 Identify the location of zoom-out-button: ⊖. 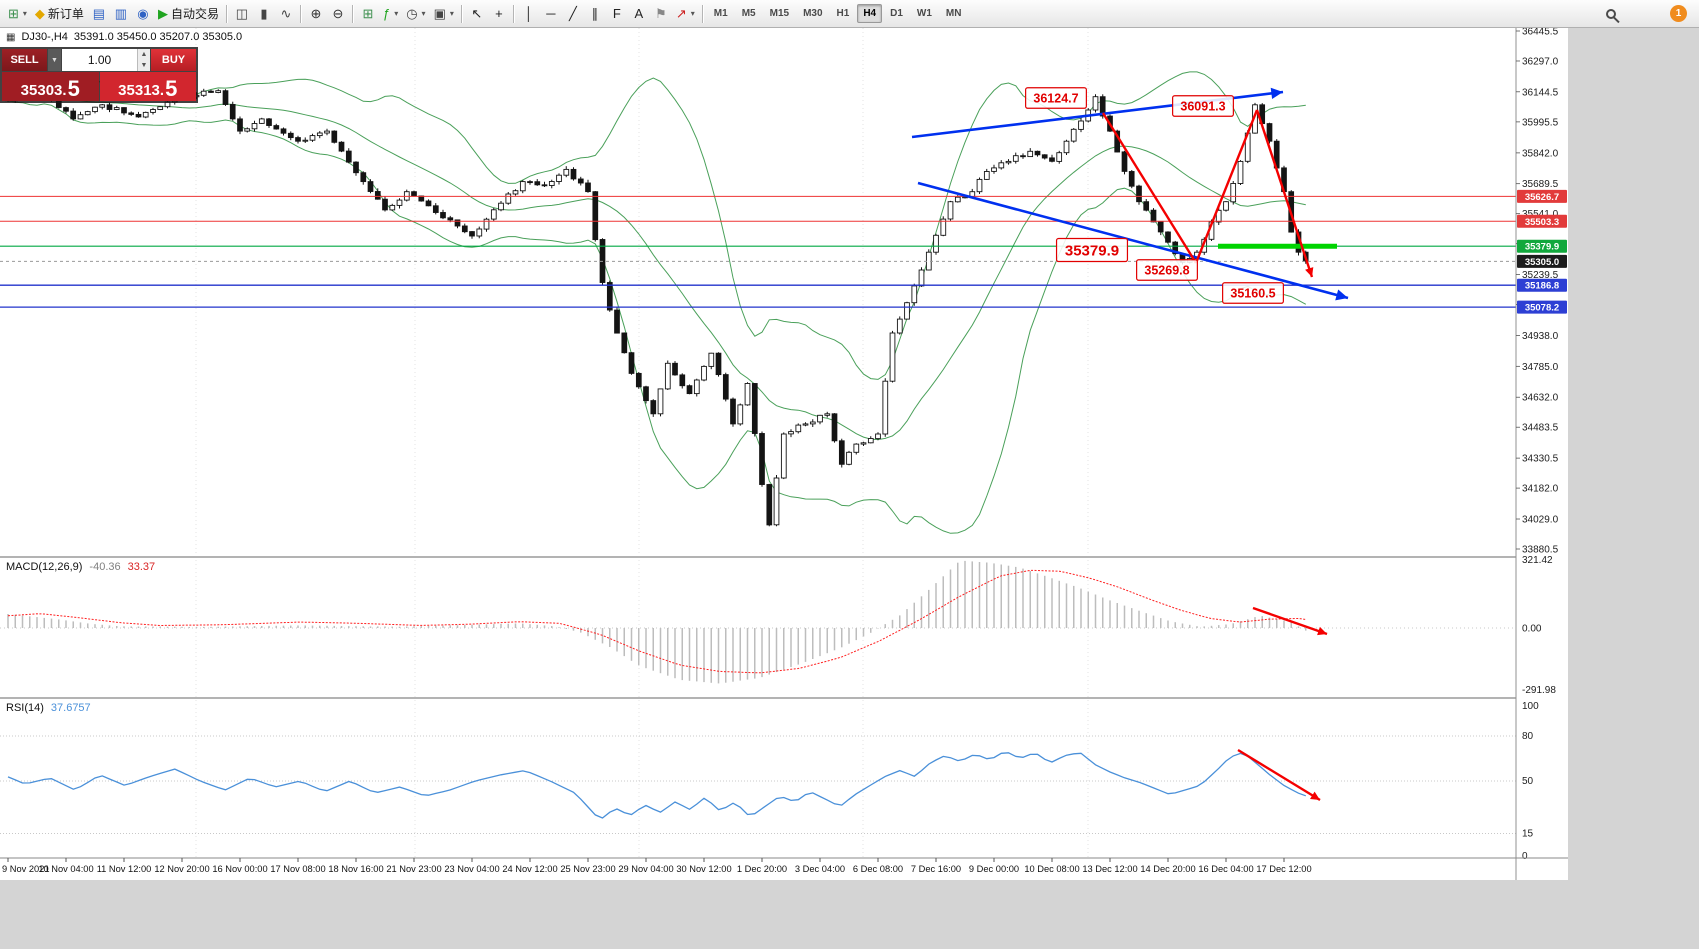
(338, 14).